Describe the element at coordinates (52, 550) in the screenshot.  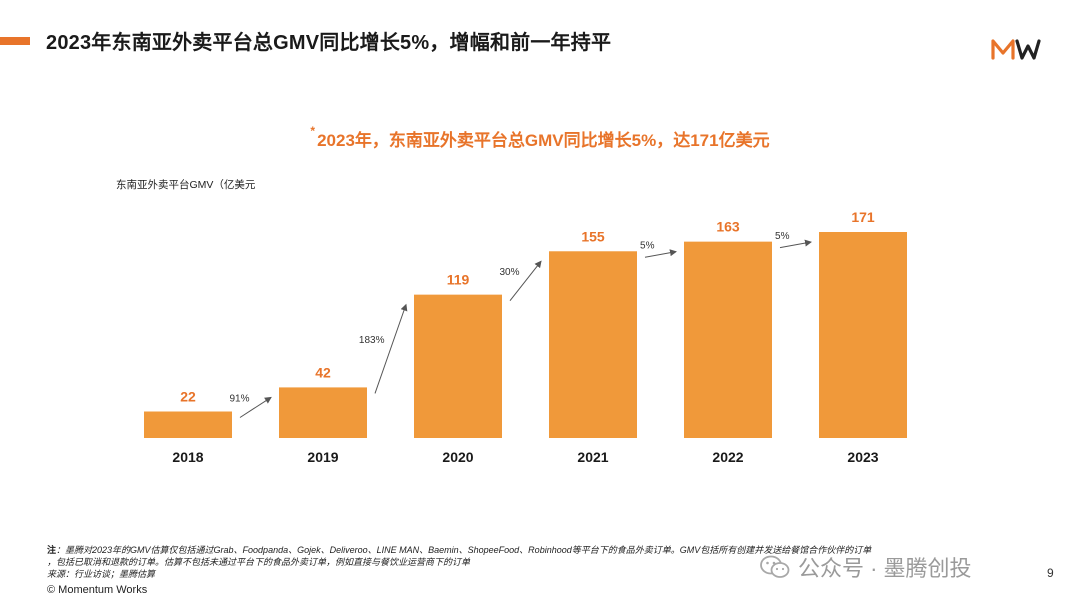
I see `note-label: 注` at that location.